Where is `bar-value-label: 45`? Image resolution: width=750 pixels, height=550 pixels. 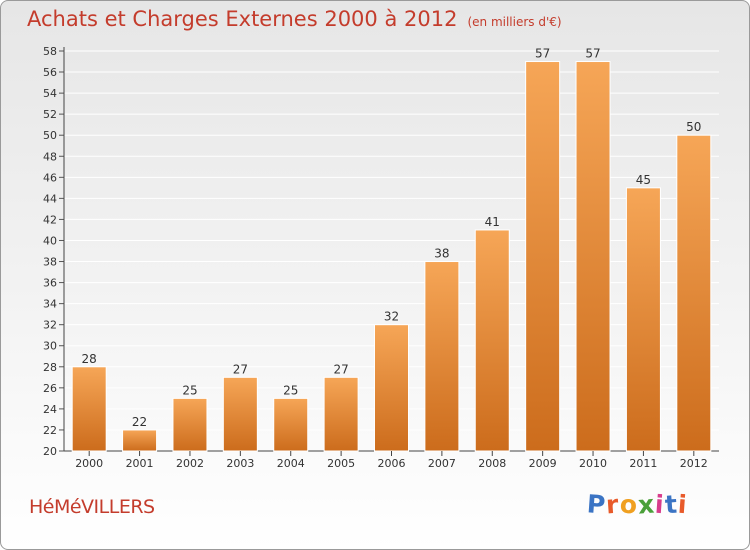 bar-value-label: 45 is located at coordinates (643, 180).